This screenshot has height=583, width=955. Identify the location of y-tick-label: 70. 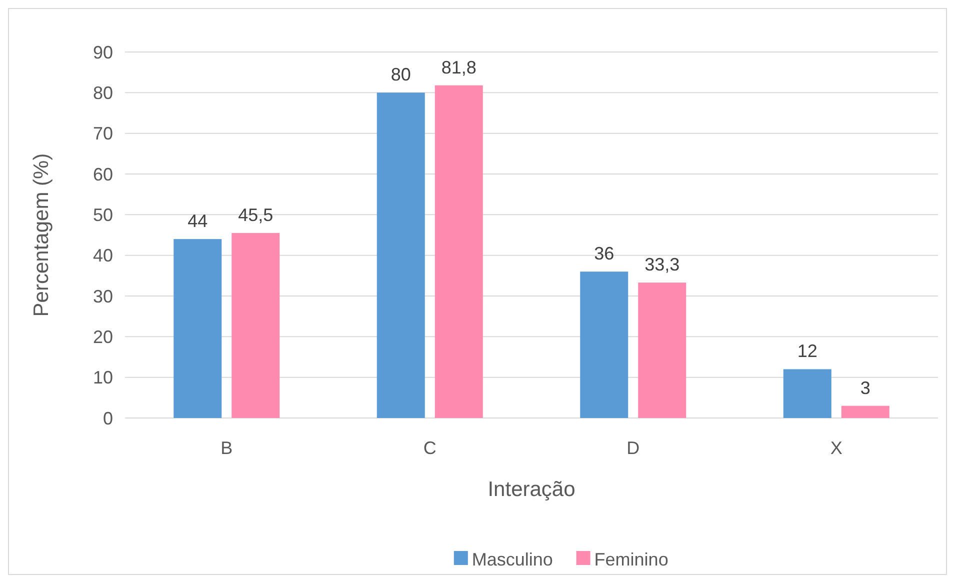
(102, 134).